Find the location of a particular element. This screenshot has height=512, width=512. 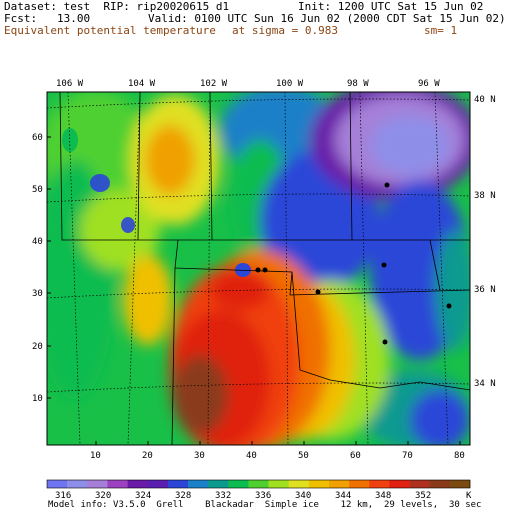

x-tick-label: 70 is located at coordinates (407, 456).